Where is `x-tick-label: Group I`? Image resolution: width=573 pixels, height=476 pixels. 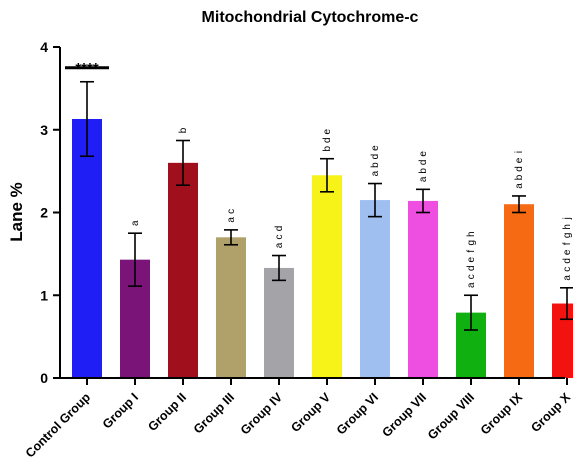 x-tick-label: Group I is located at coordinates (120, 410).